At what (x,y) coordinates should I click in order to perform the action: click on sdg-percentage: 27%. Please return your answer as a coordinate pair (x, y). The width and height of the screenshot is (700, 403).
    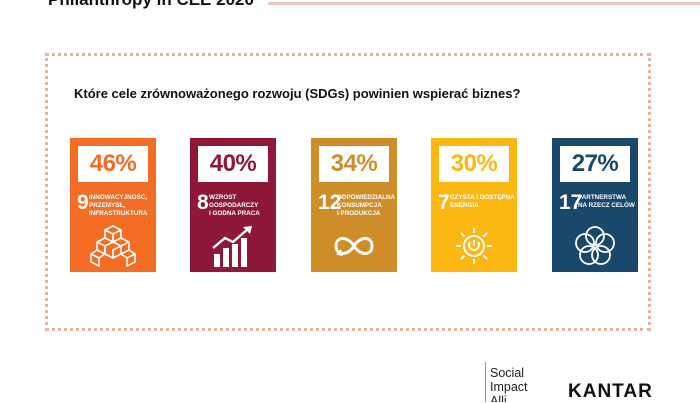
    Looking at the image, I should click on (595, 164).